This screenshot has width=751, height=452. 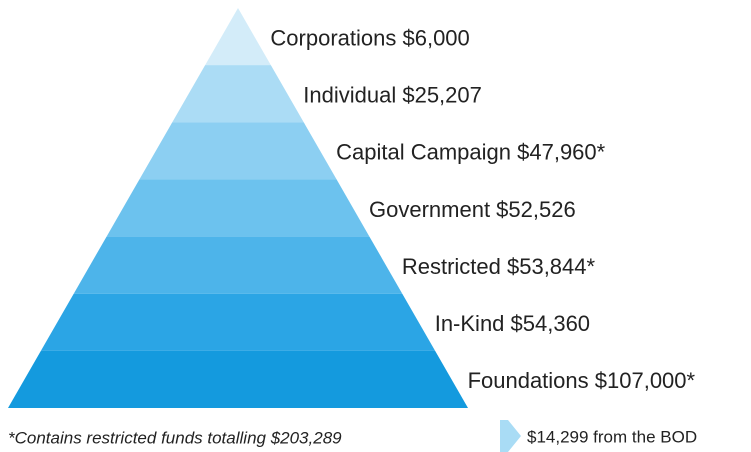 What do you see at coordinates (369, 37) in the screenshot?
I see `layer-label: Corporations $6,000` at bounding box center [369, 37].